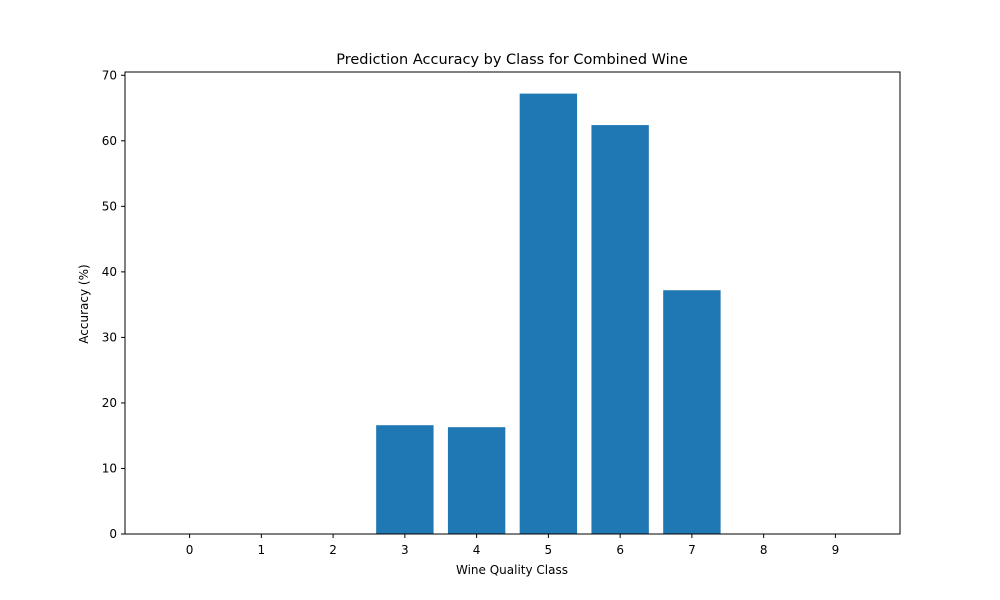 The height and width of the screenshot is (600, 1000). I want to click on x-tick-label: 0, so click(190, 550).